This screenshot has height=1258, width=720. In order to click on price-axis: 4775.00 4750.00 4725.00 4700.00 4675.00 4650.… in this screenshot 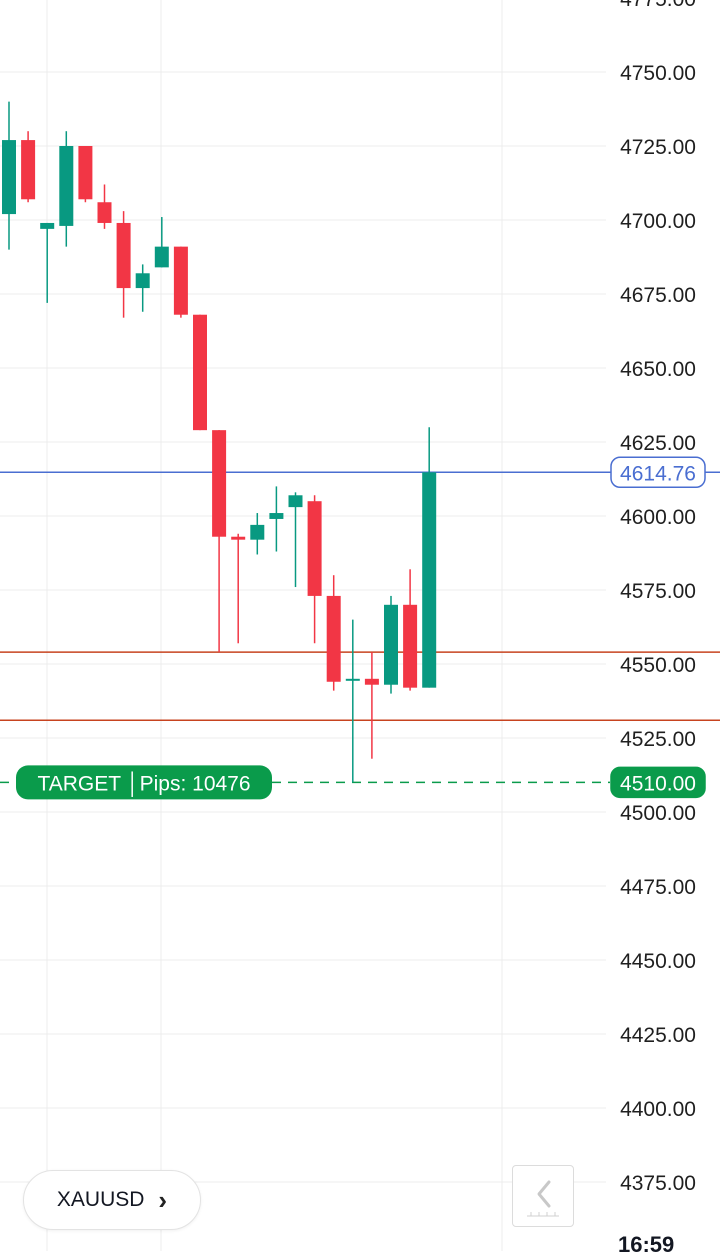, I will do `click(658, 597)`.